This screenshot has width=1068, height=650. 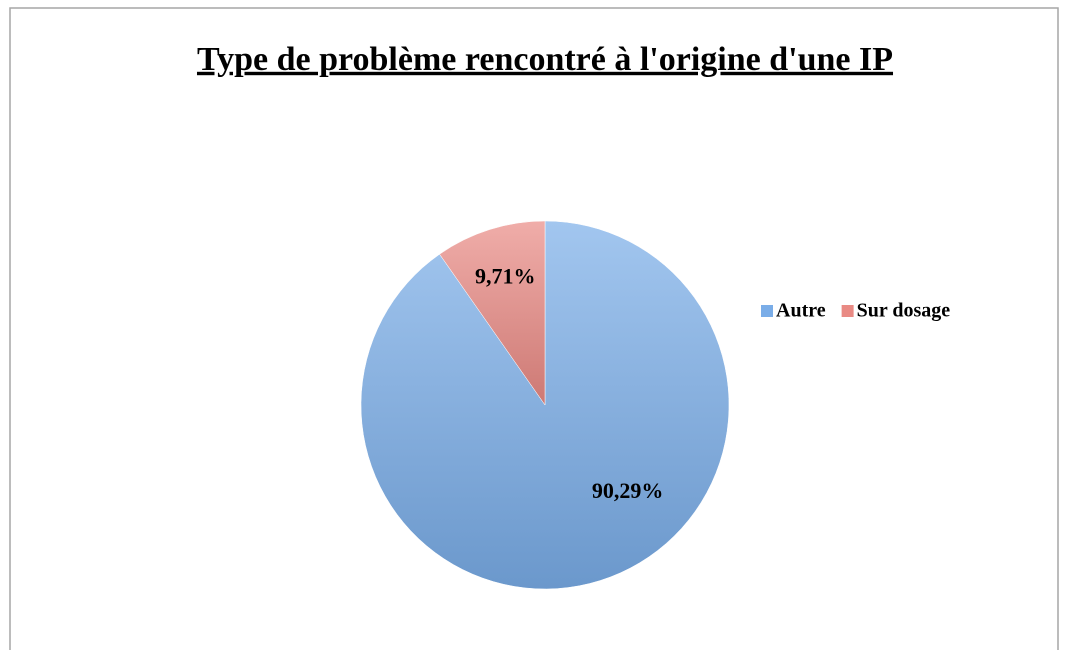 I want to click on data-label: 9,71%, so click(x=505, y=276).